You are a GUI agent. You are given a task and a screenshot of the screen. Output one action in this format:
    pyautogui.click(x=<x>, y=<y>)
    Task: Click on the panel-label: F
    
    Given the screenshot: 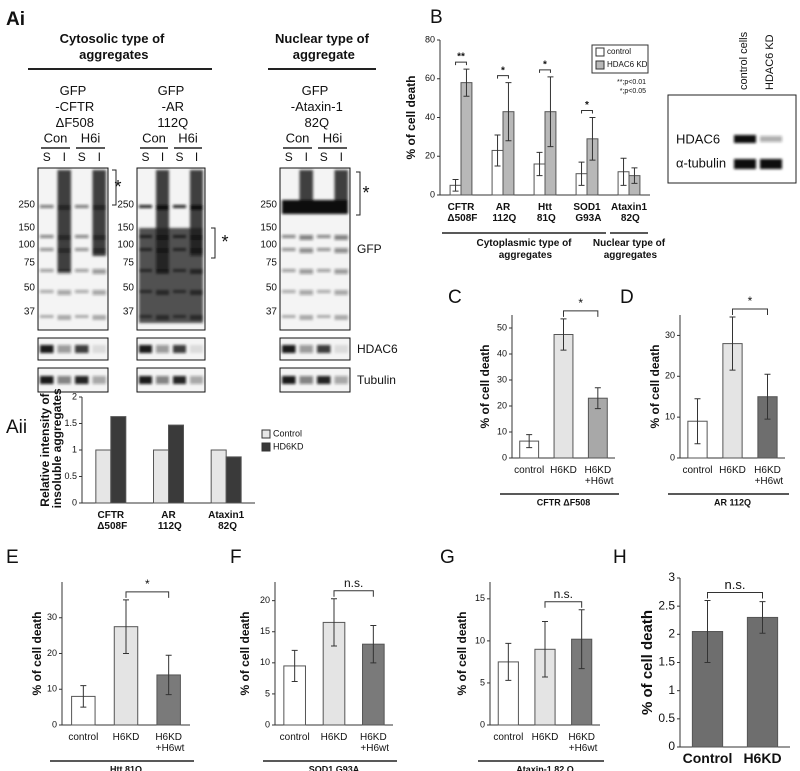 What is the action you would take?
    pyautogui.click(x=236, y=557)
    